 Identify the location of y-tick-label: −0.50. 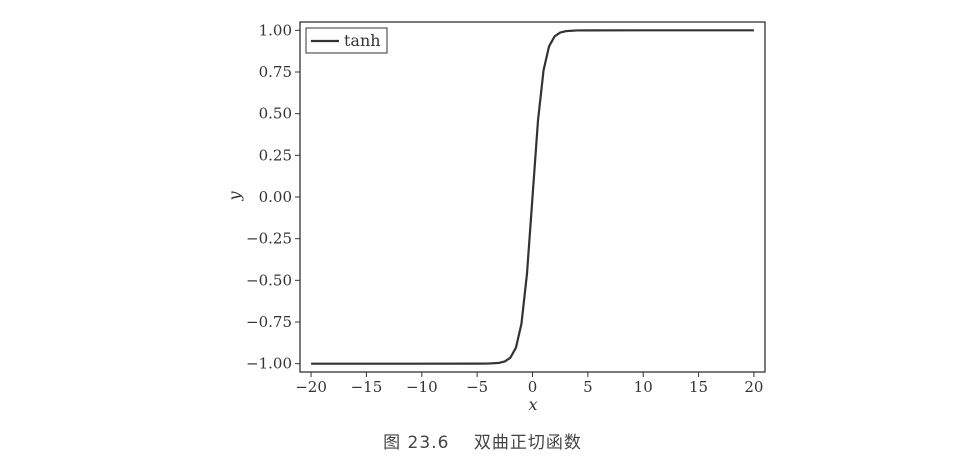
(269, 280).